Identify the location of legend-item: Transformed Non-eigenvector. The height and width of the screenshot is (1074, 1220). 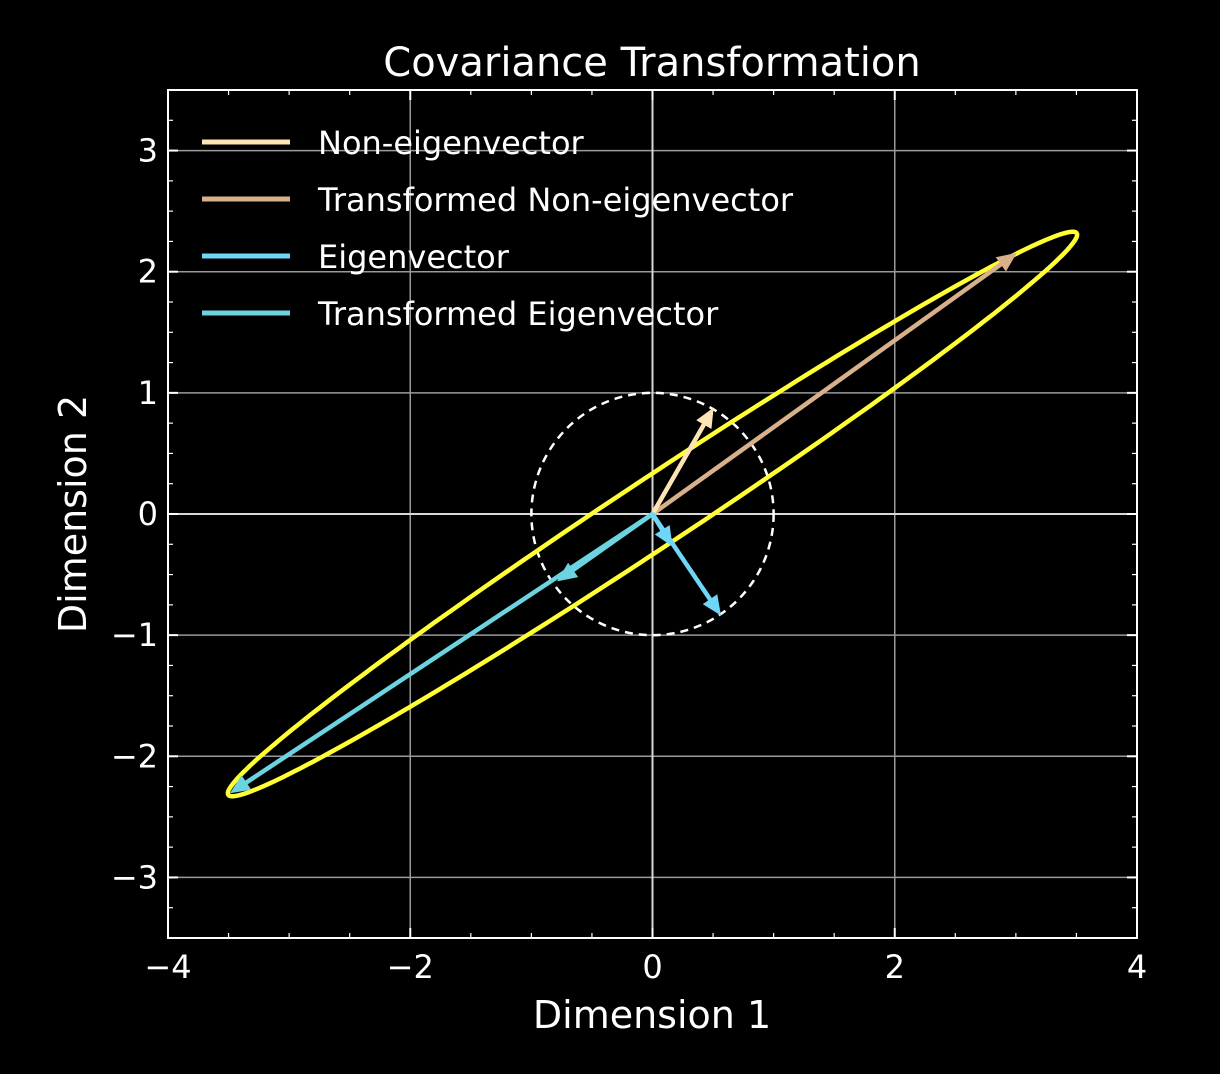
(498, 200).